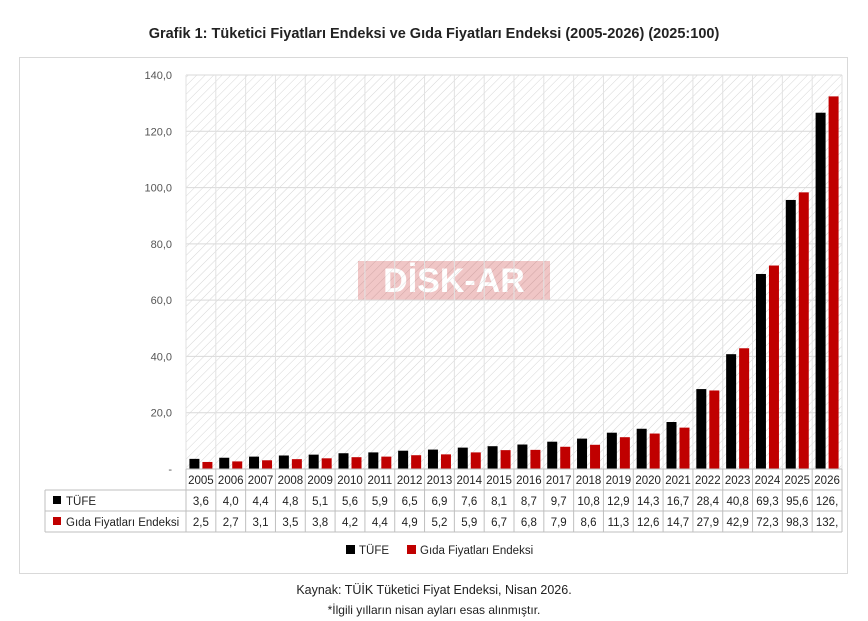 The height and width of the screenshot is (621, 868). I want to click on table-series-name: TÜFE, so click(81, 502).